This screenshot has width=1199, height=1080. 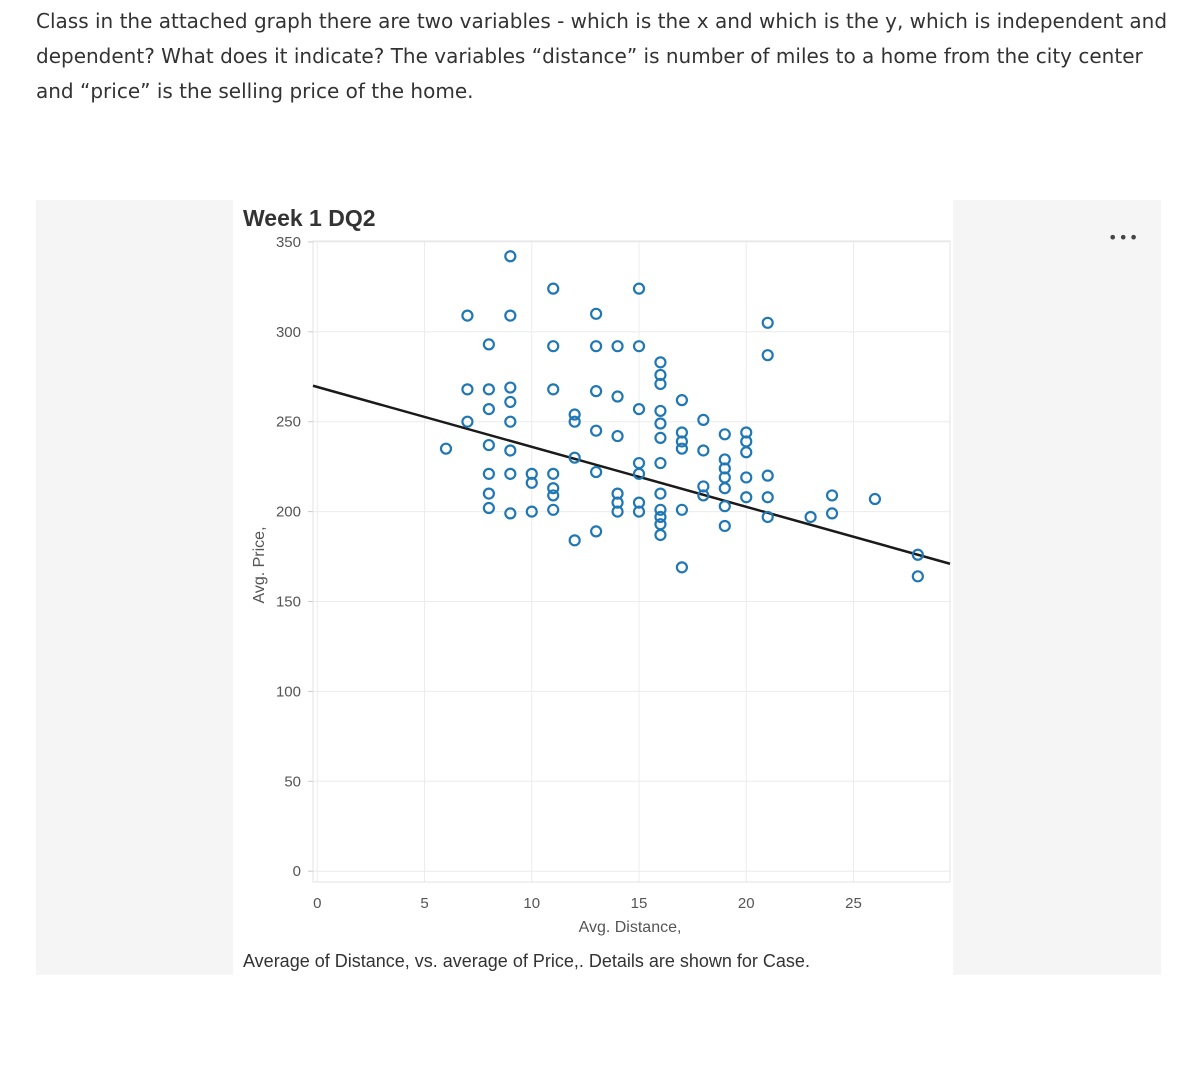 What do you see at coordinates (1124, 237) in the screenshot?
I see `more-options-icon: •••` at bounding box center [1124, 237].